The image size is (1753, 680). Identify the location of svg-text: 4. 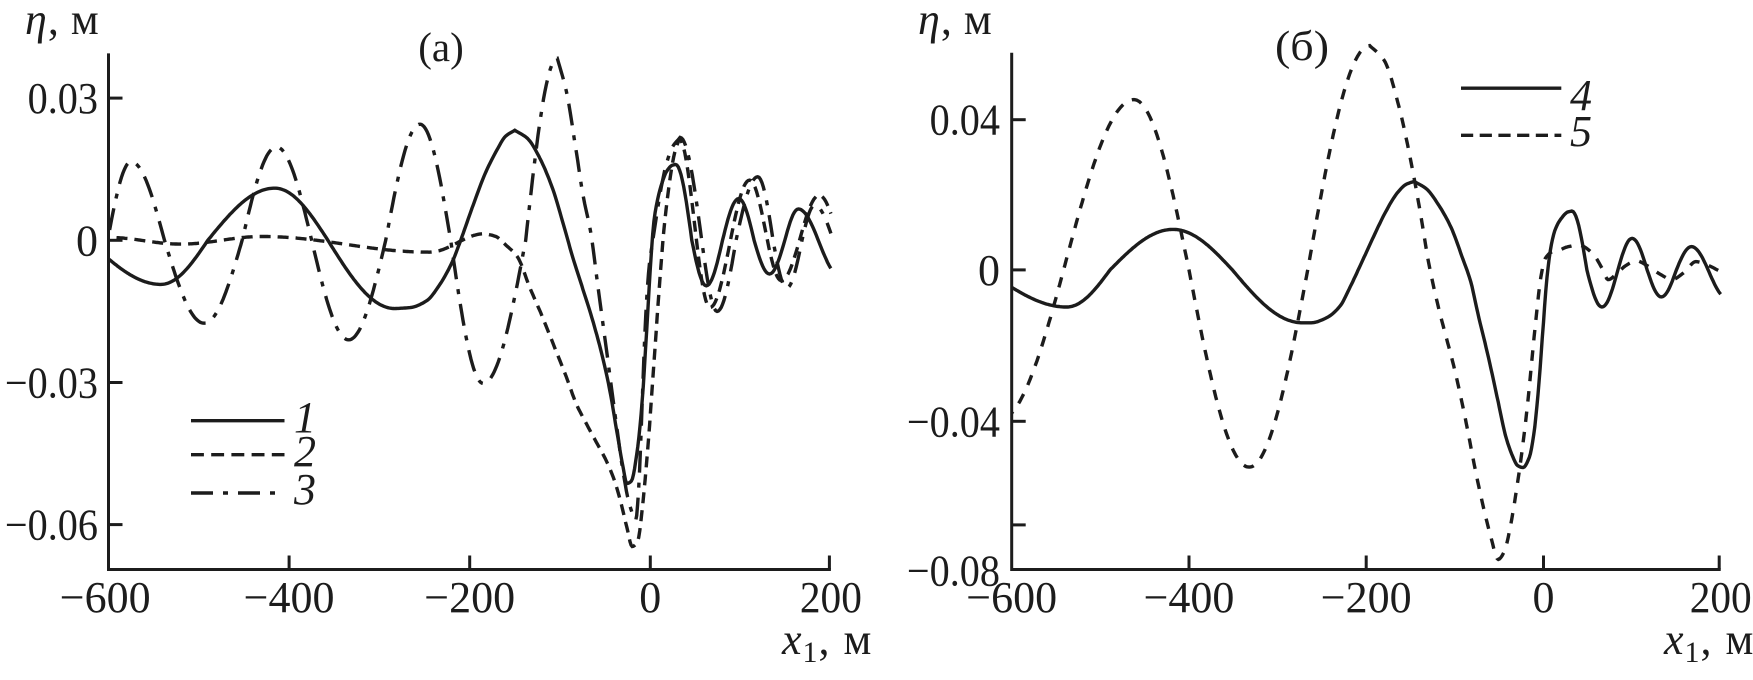
(1581, 95).